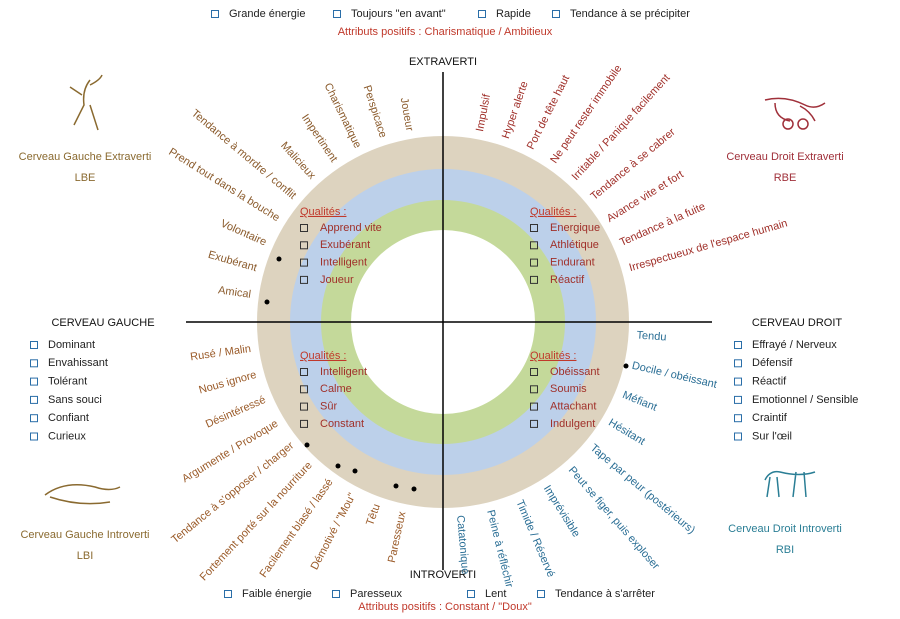 This screenshot has width=900, height=619. I want to click on trait: Catatonique, so click(462, 545).